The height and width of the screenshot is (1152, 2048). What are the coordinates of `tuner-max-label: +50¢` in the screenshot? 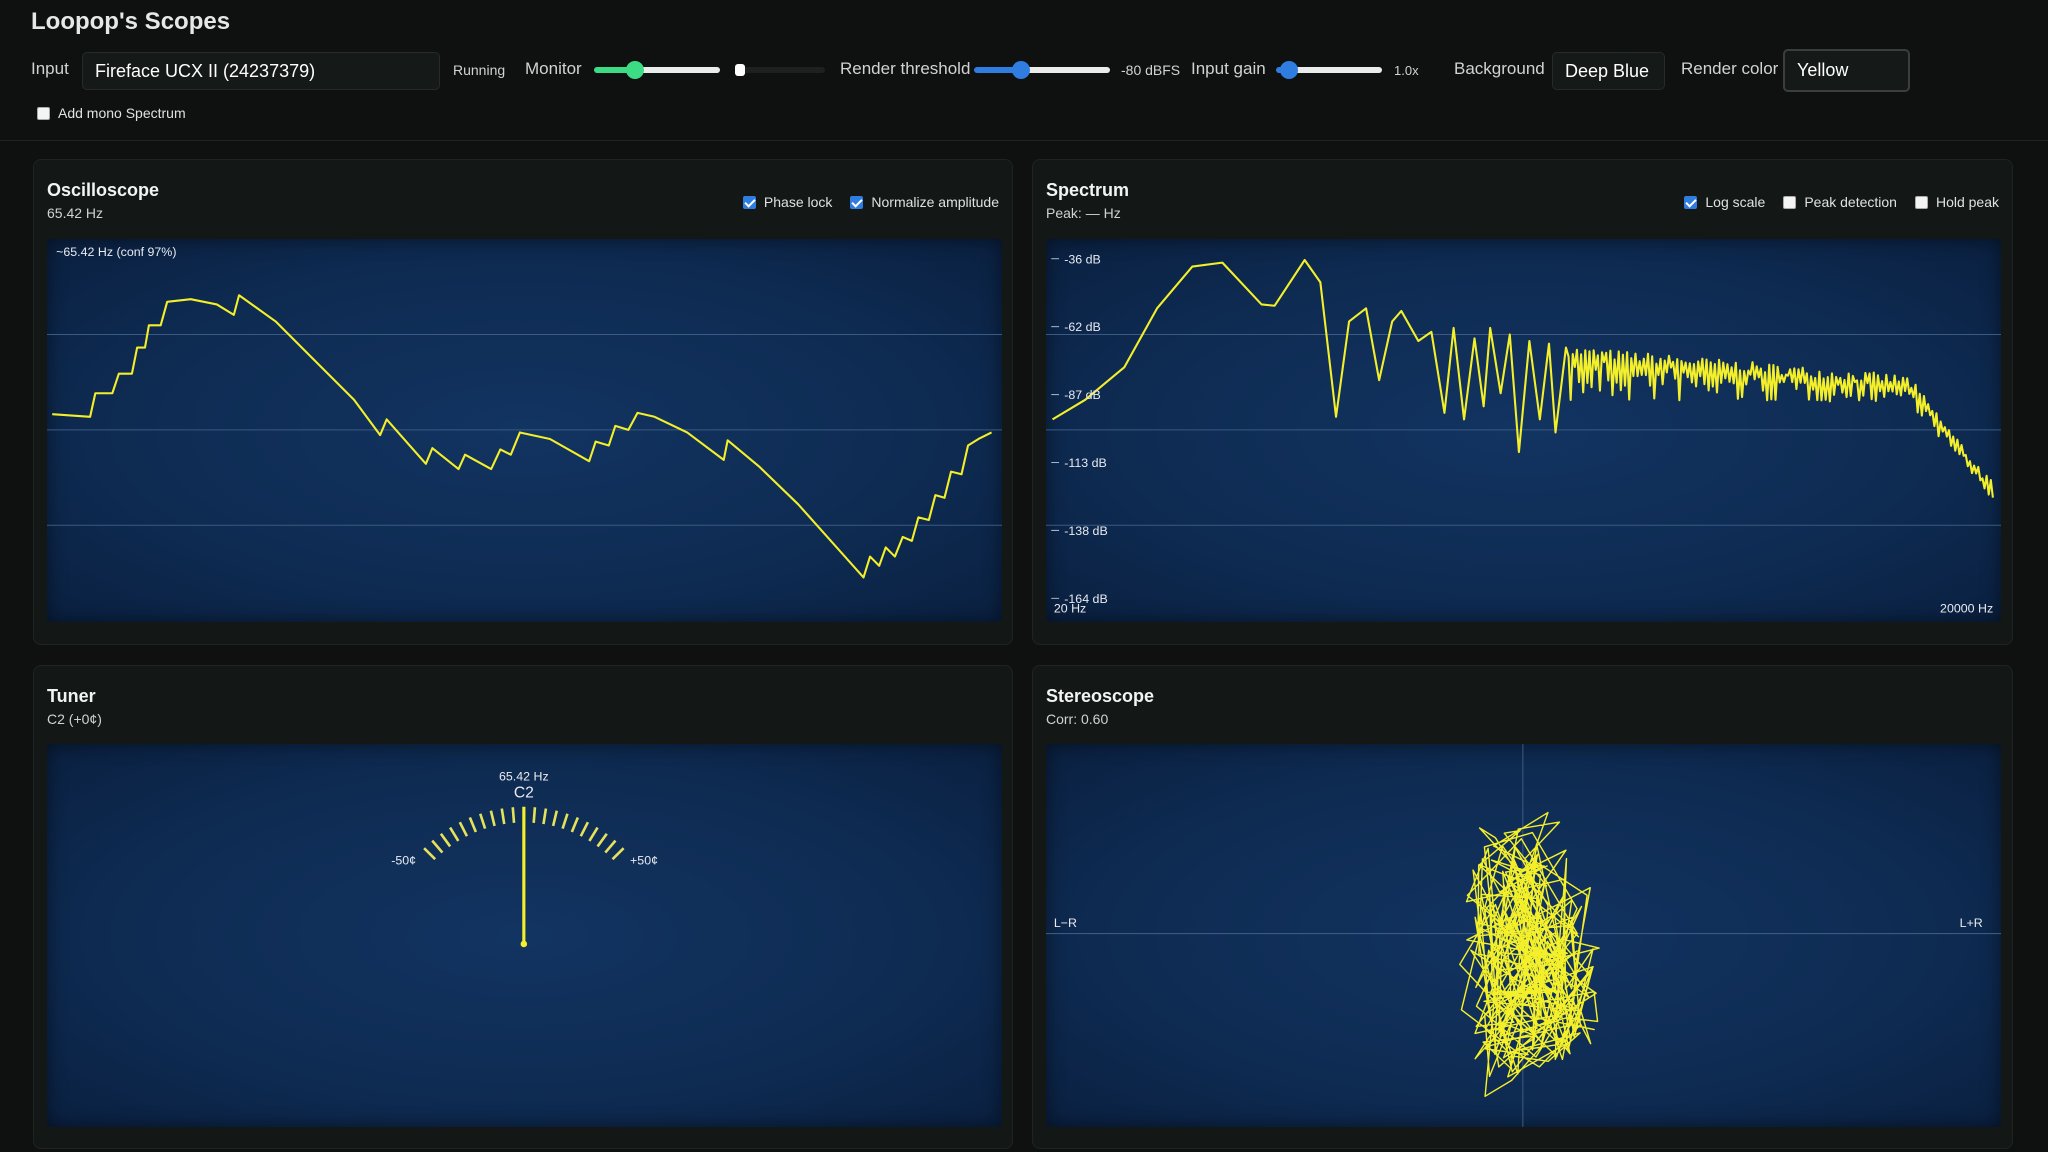 It's located at (644, 860).